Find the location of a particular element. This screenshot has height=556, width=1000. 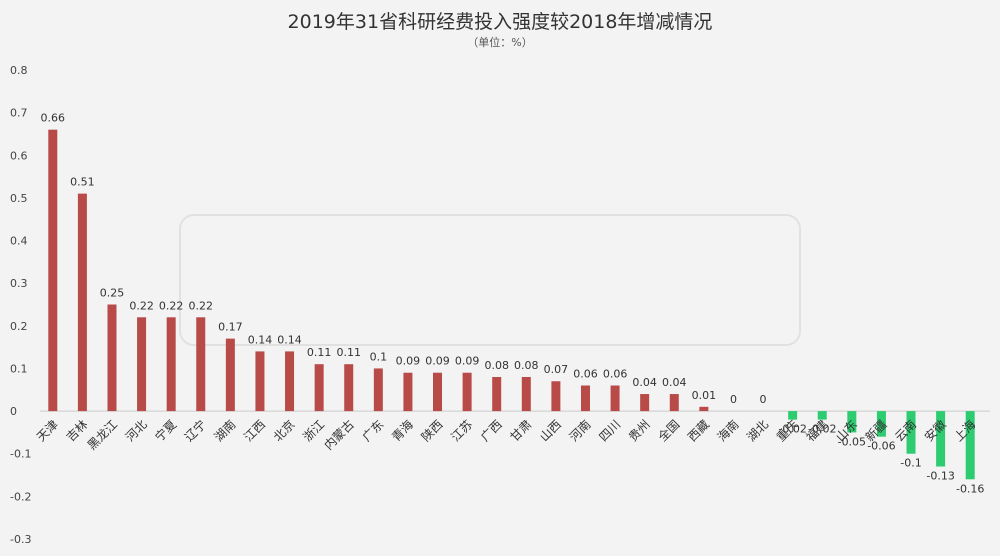

x-tick-label: 江苏 is located at coordinates (461, 430).